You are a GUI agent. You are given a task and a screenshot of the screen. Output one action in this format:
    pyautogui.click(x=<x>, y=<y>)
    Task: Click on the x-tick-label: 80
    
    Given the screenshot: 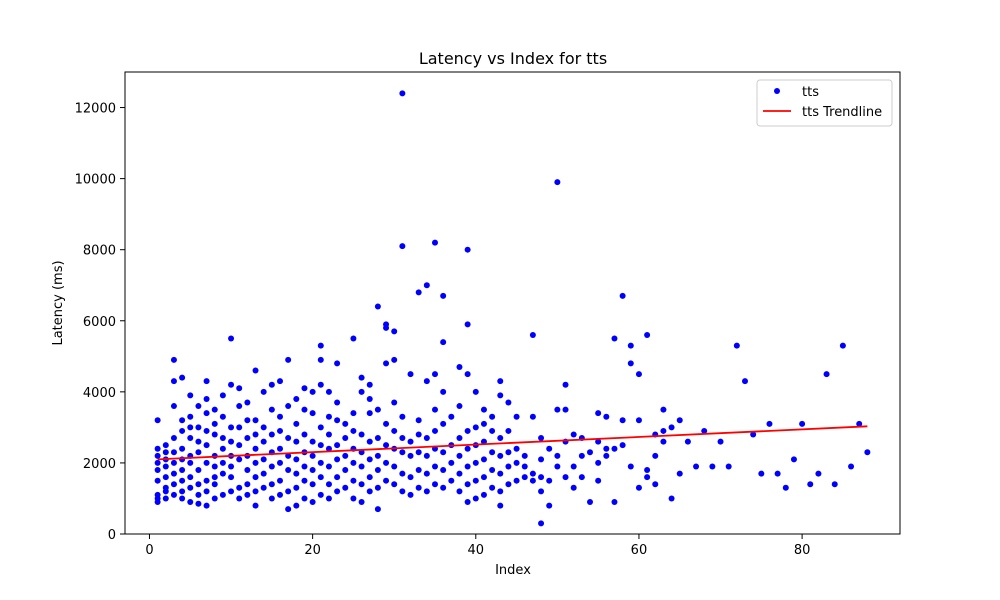 What is the action you would take?
    pyautogui.click(x=802, y=550)
    